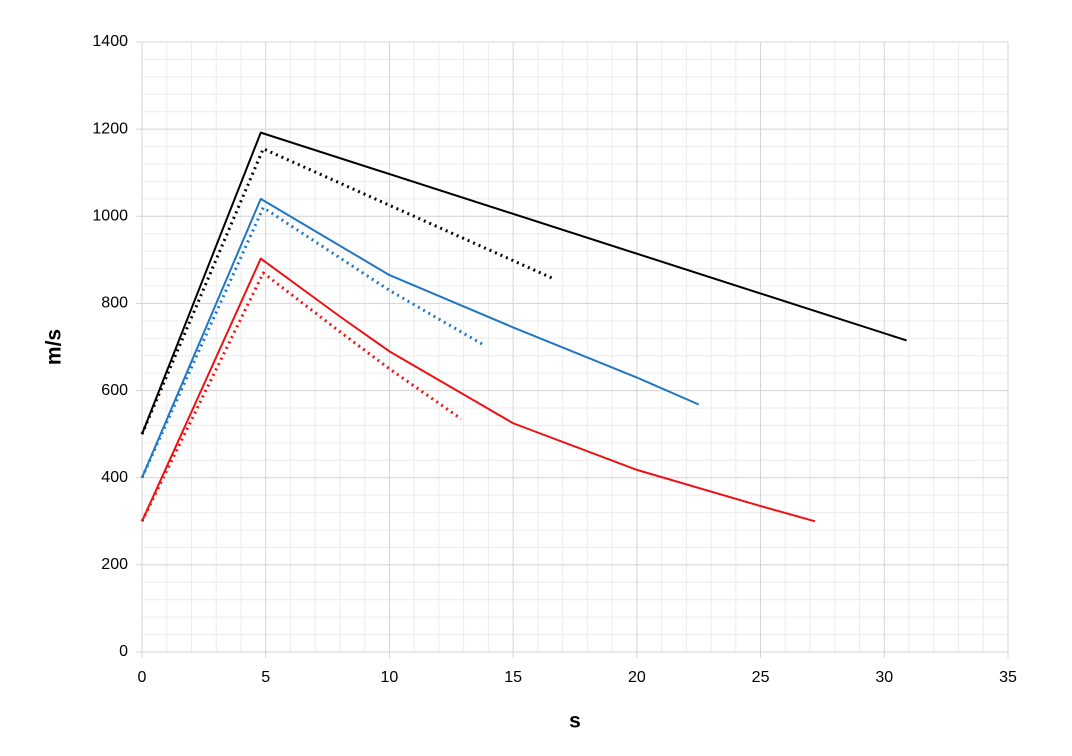 The height and width of the screenshot is (756, 1072). What do you see at coordinates (114, 477) in the screenshot?
I see `y-tick-label: 400` at bounding box center [114, 477].